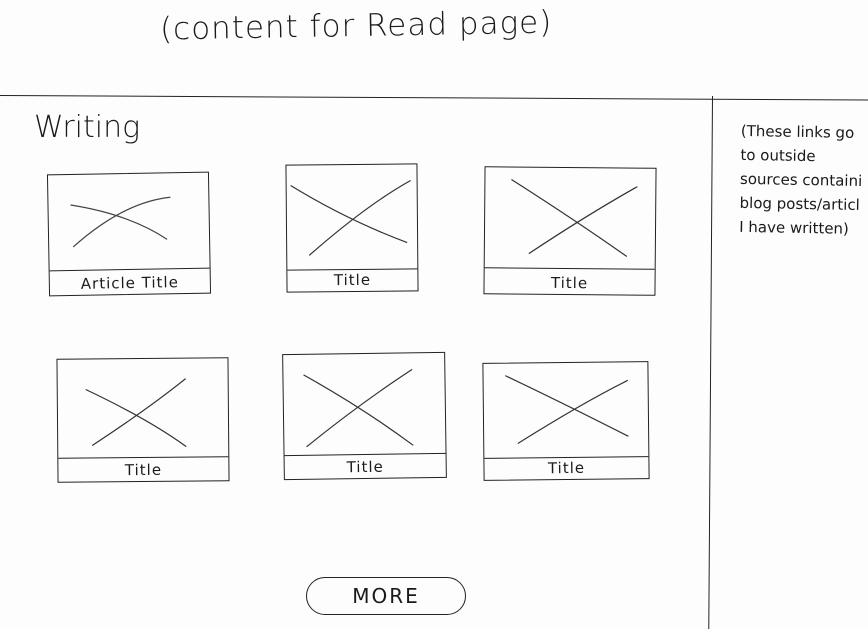  What do you see at coordinates (434, 98) in the screenshot?
I see `header-divider` at bounding box center [434, 98].